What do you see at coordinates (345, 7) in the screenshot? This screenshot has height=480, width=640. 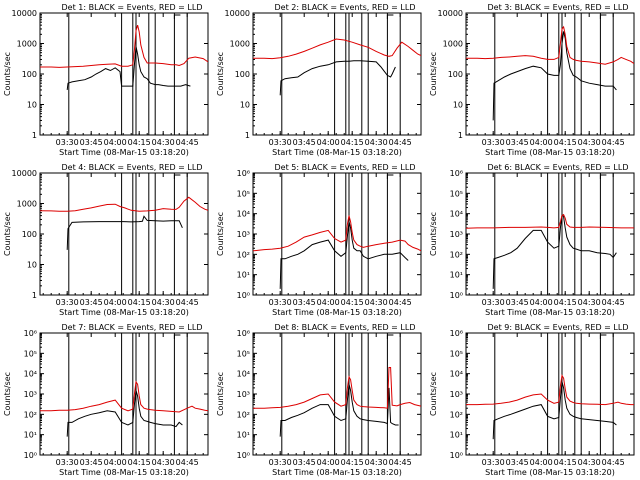 I see `panel-title: Det 2: BLACK = Events, RED = LLD` at bounding box center [345, 7].